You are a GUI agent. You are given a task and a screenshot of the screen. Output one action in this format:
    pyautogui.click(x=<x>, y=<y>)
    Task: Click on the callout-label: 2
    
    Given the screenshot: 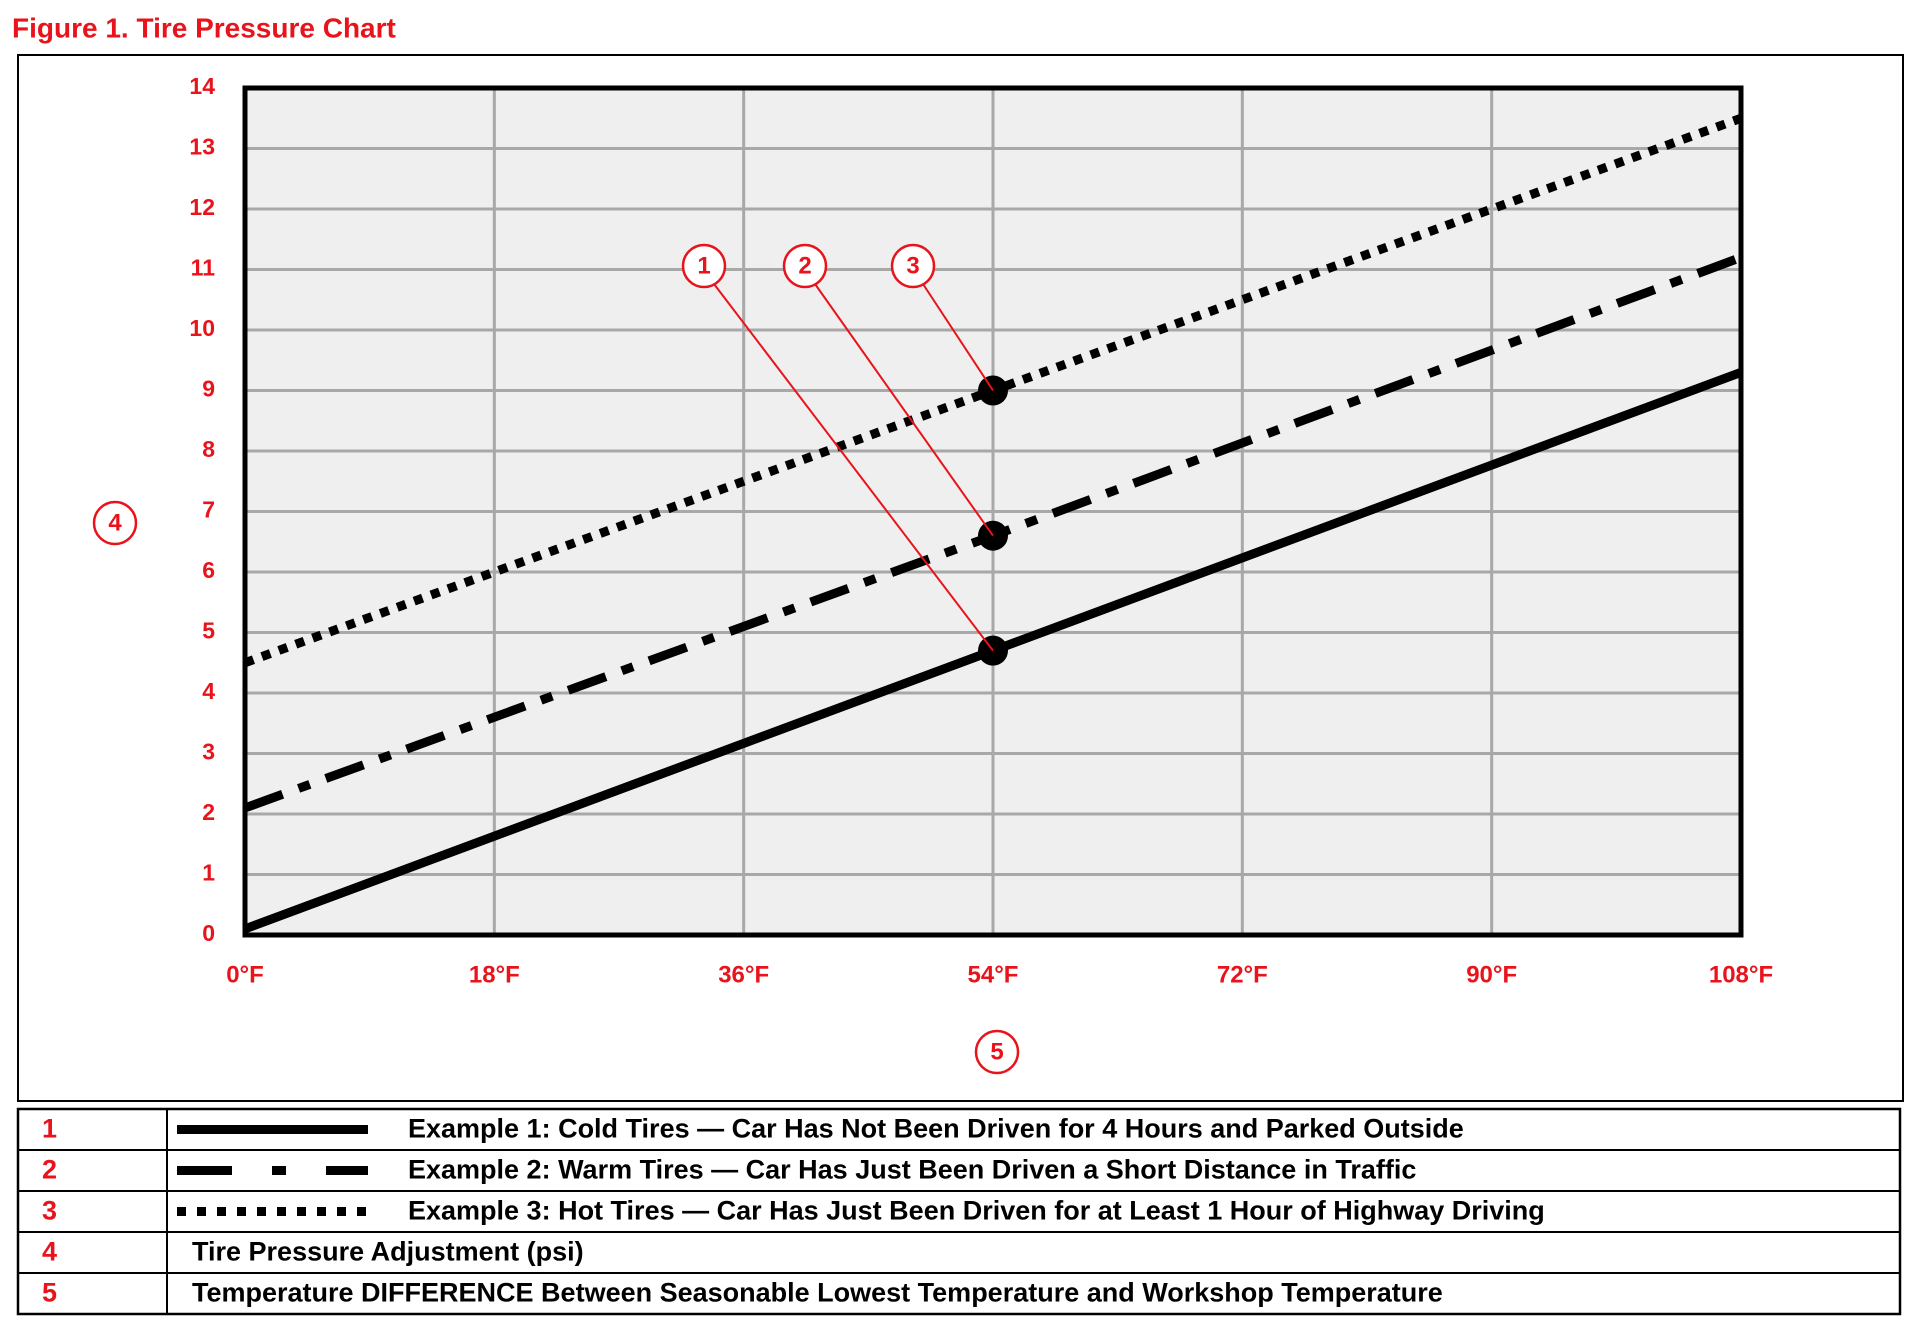 What is the action you would take?
    pyautogui.click(x=804, y=265)
    